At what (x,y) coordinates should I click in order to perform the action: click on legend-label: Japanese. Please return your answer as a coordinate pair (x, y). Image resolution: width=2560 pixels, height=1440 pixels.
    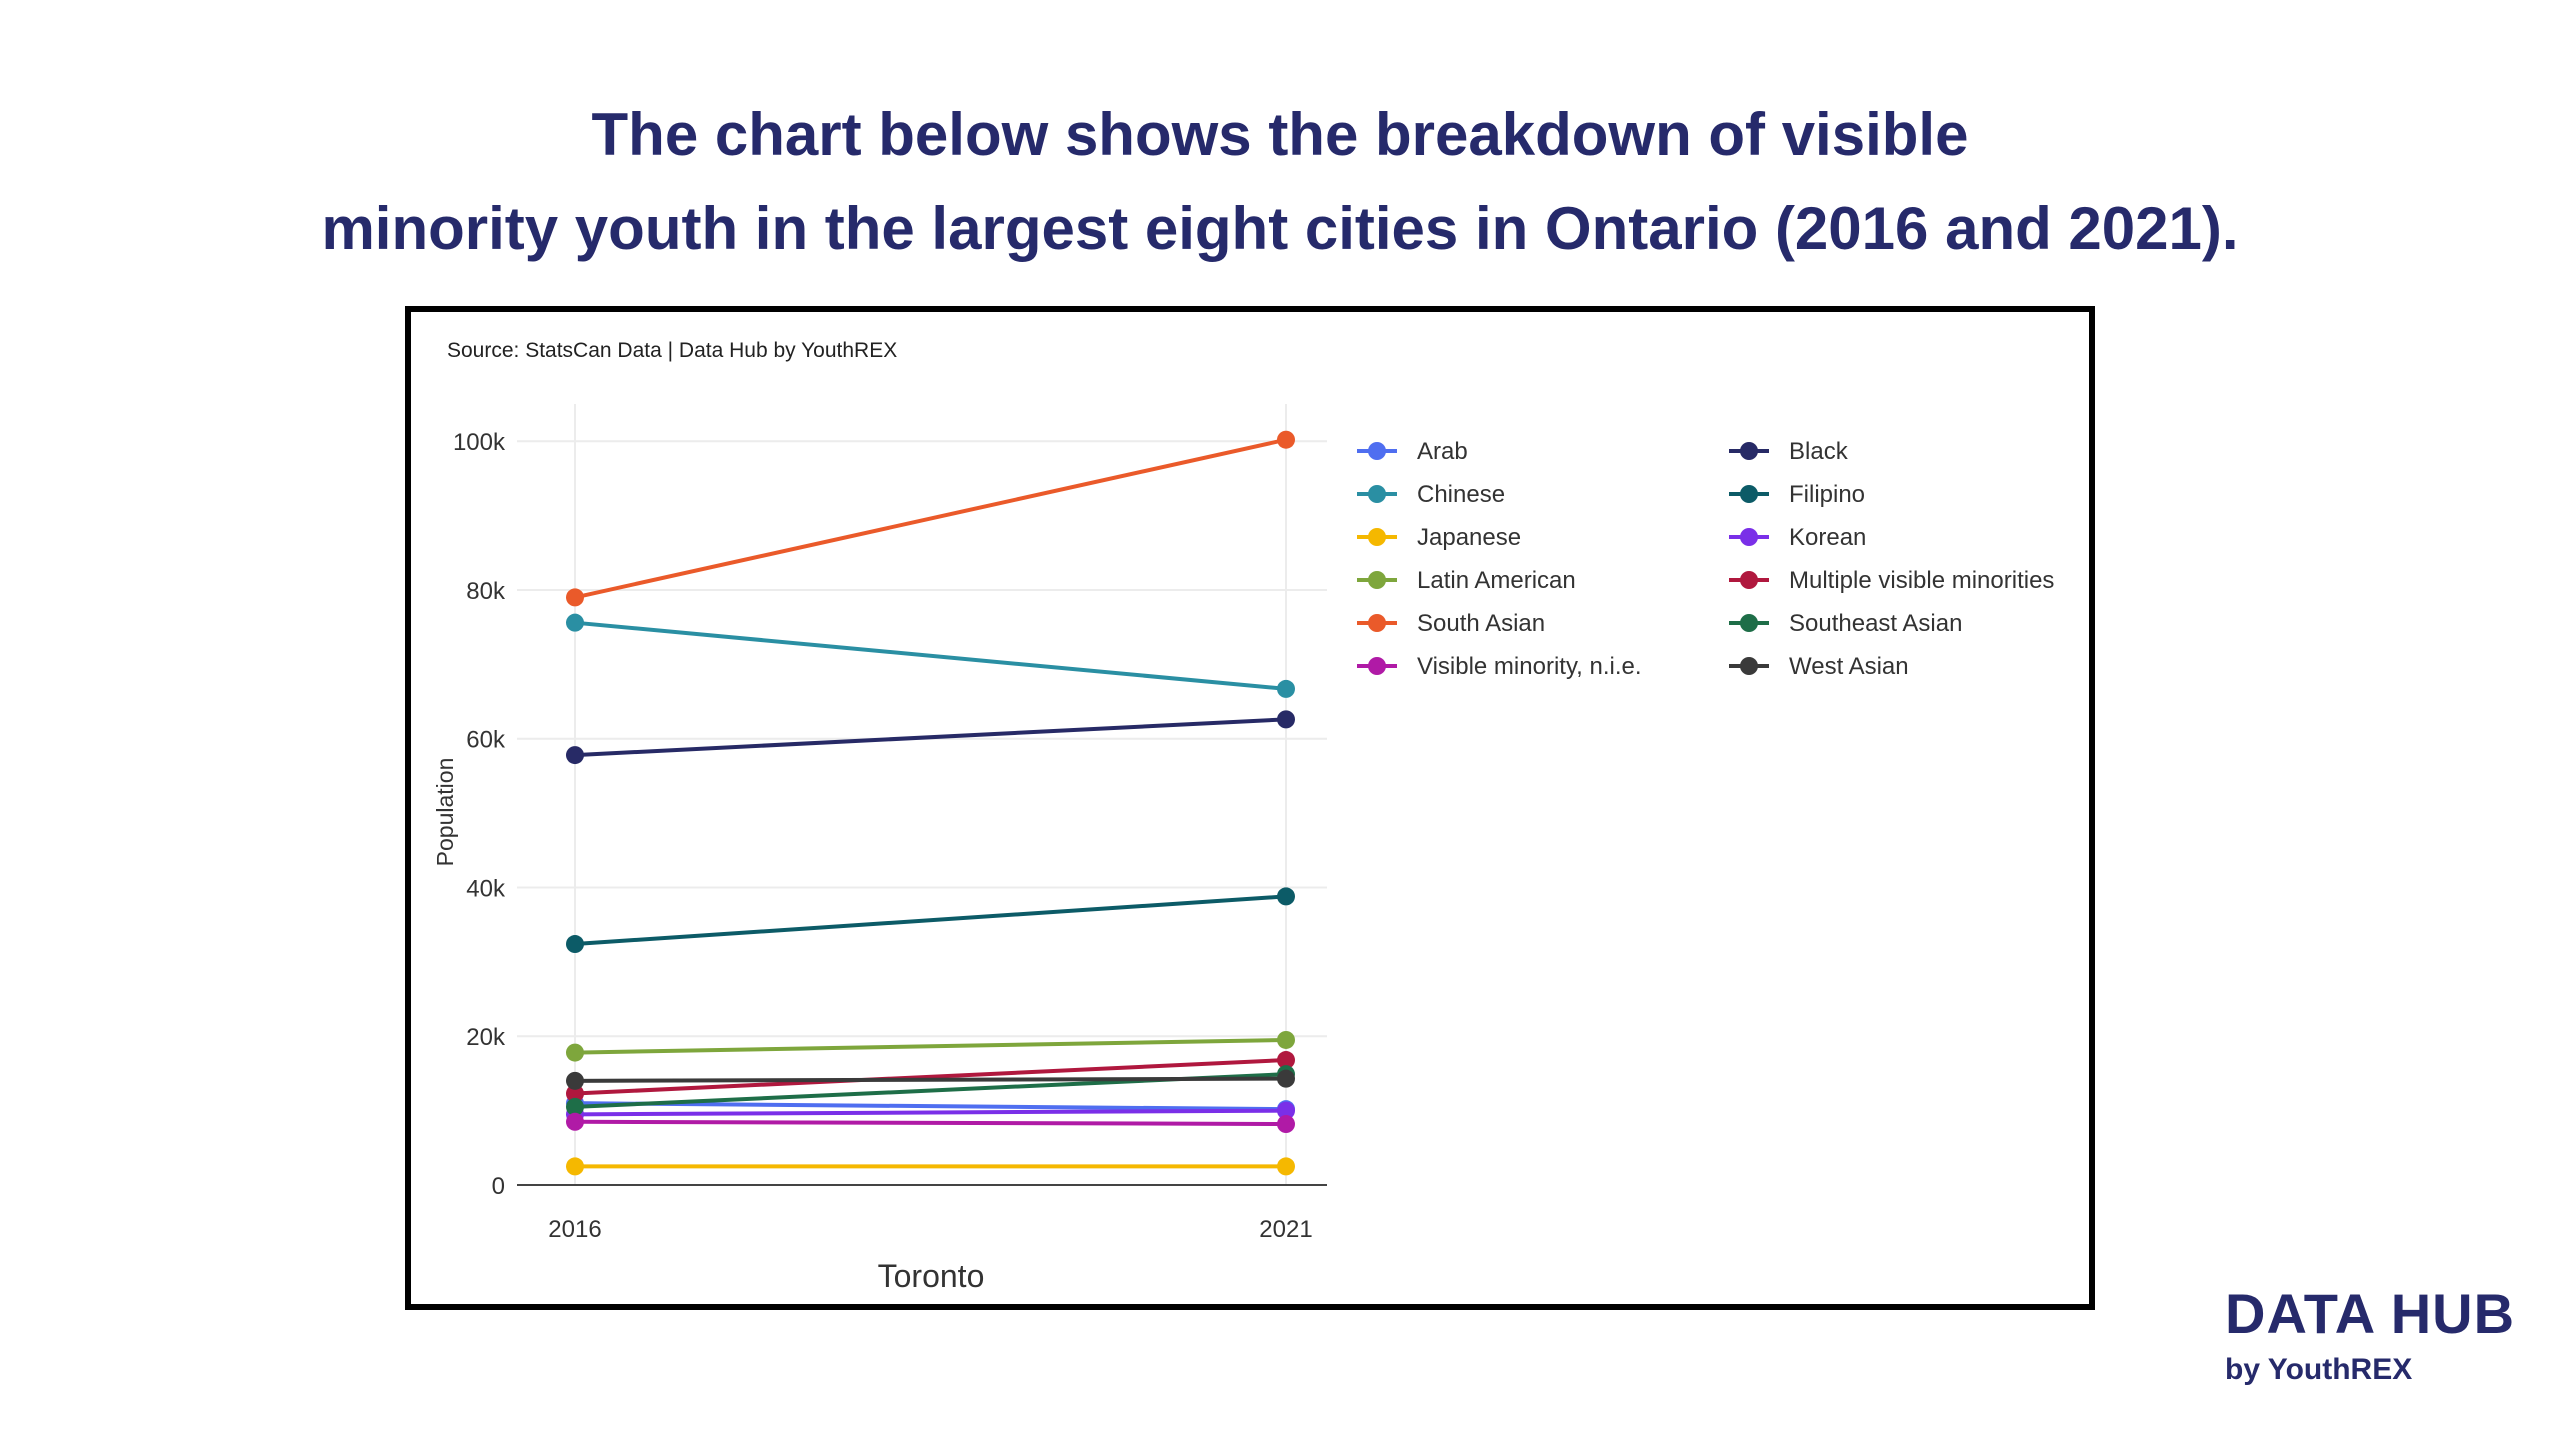
    Looking at the image, I should click on (1469, 537).